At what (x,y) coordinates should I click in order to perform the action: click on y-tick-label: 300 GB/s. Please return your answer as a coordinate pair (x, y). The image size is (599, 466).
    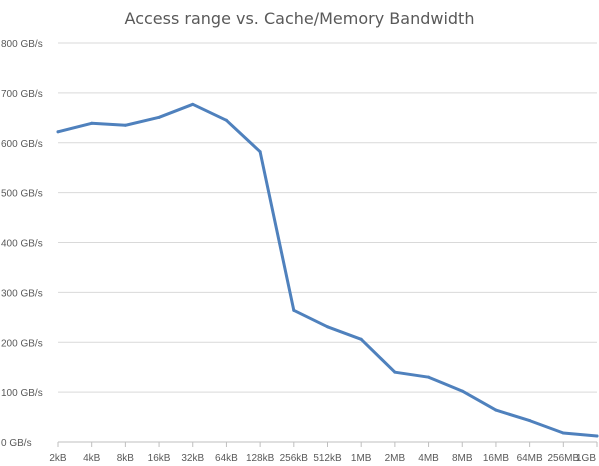
    Looking at the image, I should click on (22, 293).